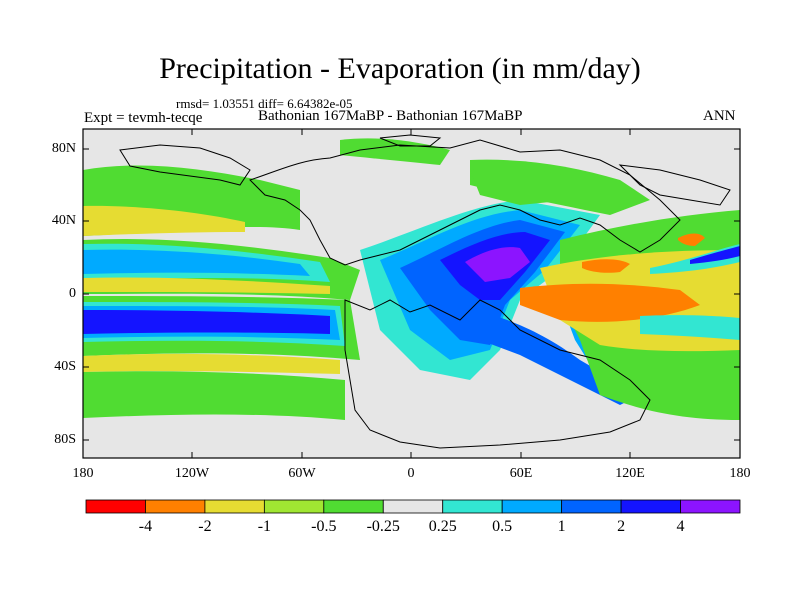 This screenshot has width=800, height=600. Describe the element at coordinates (497, 374) in the screenshot. I see `coastline-gondwana` at that location.